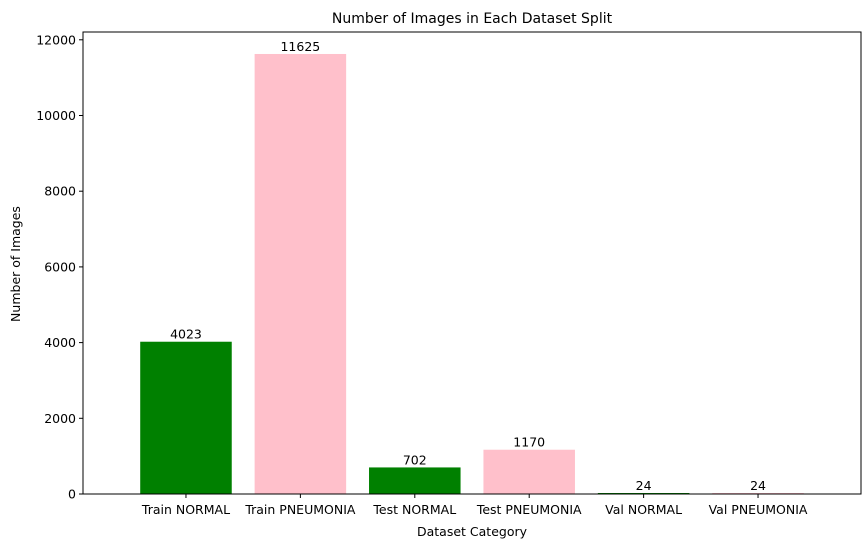  Describe the element at coordinates (529, 509) in the screenshot. I see `x-tick-label-3: Test PNEUMONIA` at that location.